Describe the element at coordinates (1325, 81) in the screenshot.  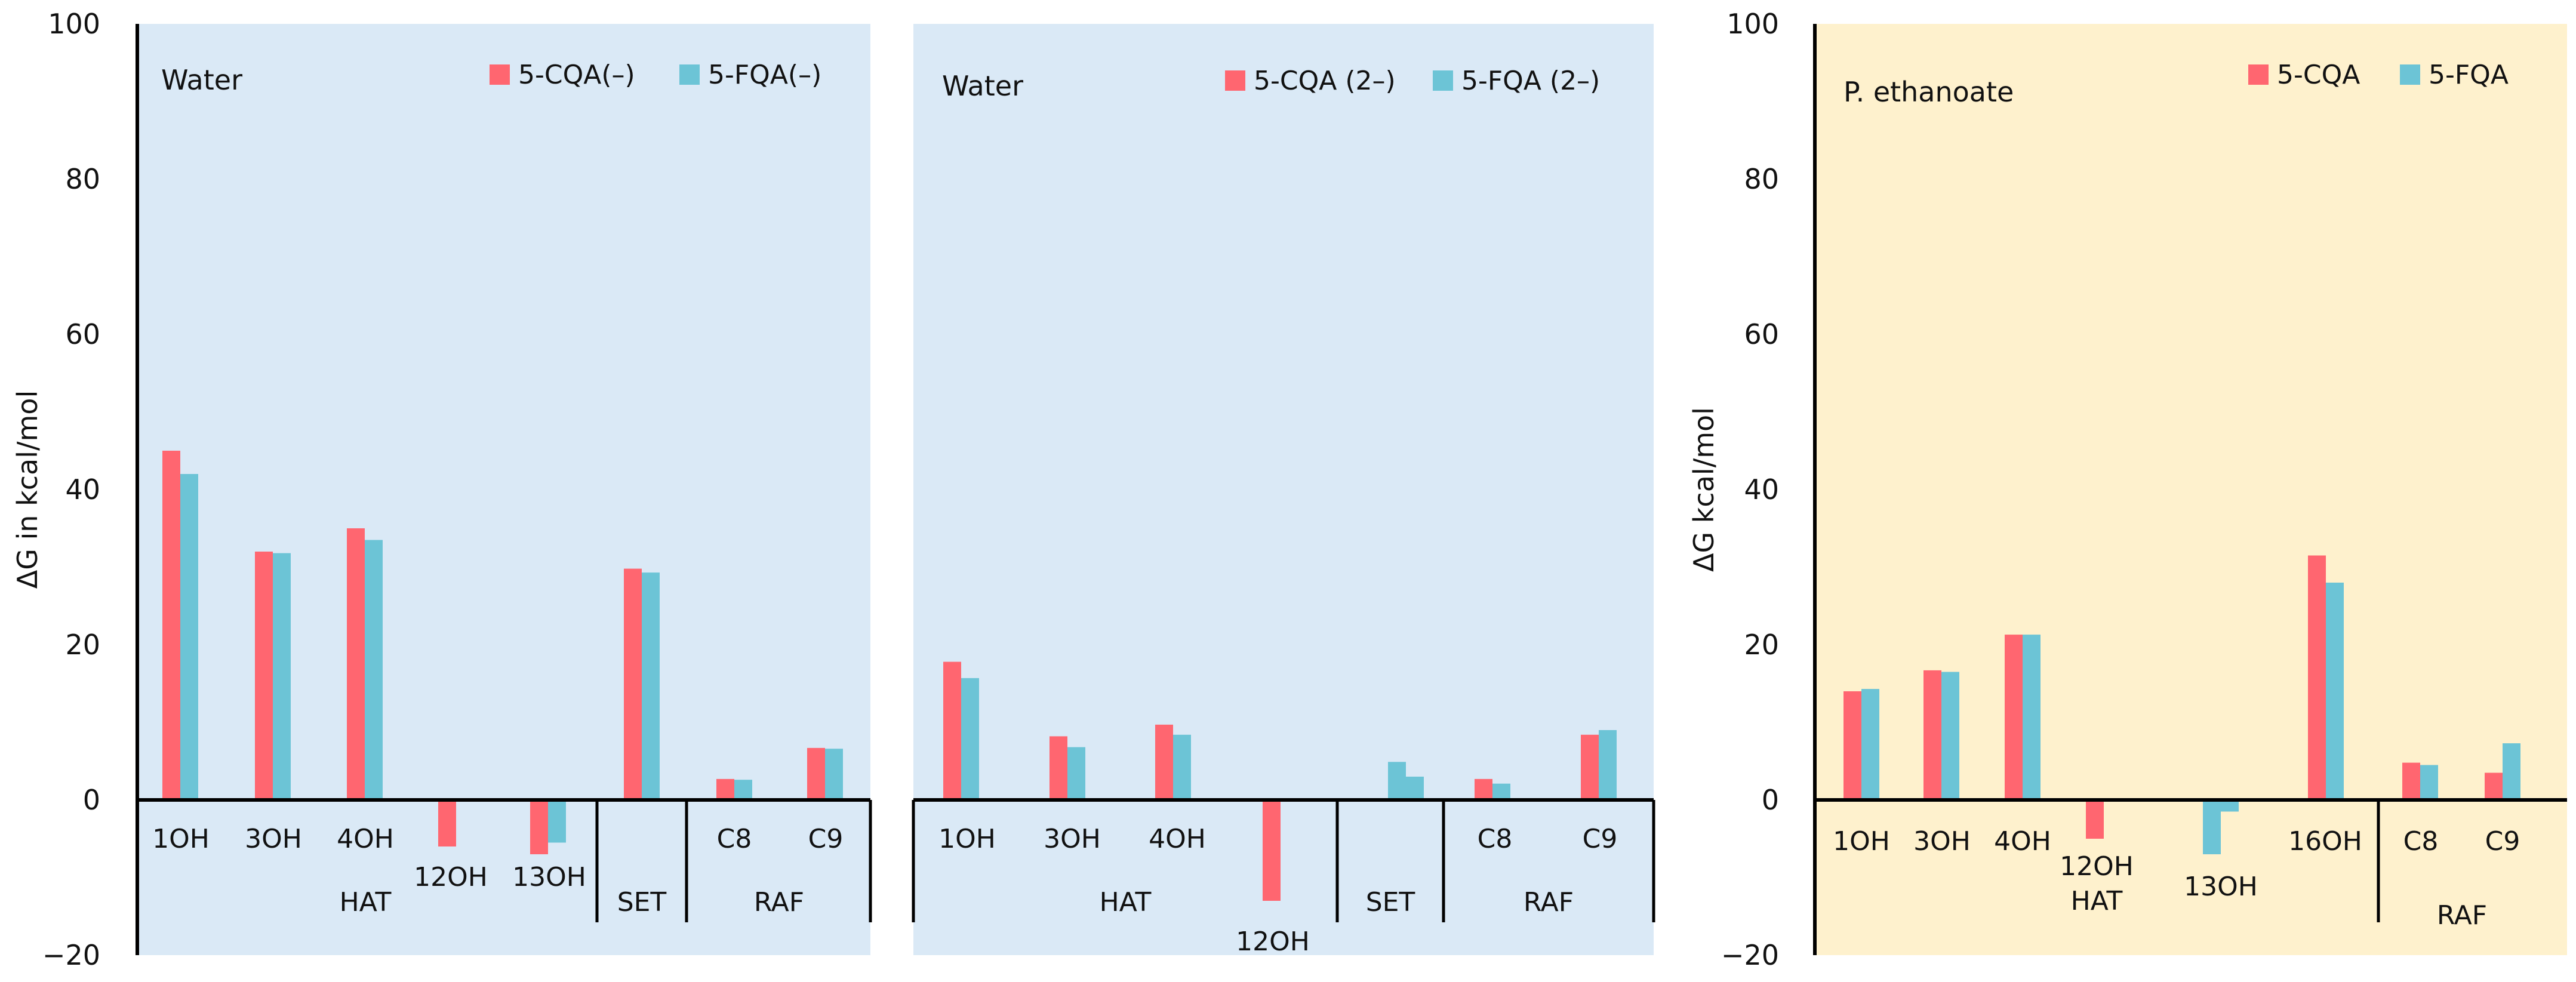
I see `legend-label-5-cqa-2: 5-CQA (2–)` at that location.